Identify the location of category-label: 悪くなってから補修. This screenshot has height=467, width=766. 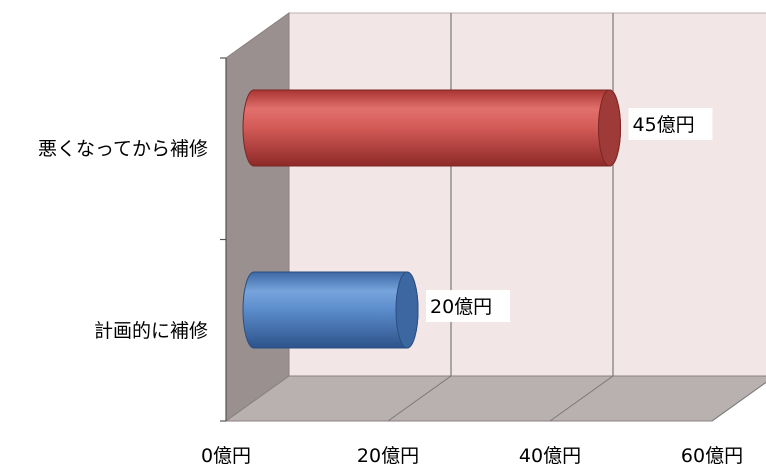
(123, 149).